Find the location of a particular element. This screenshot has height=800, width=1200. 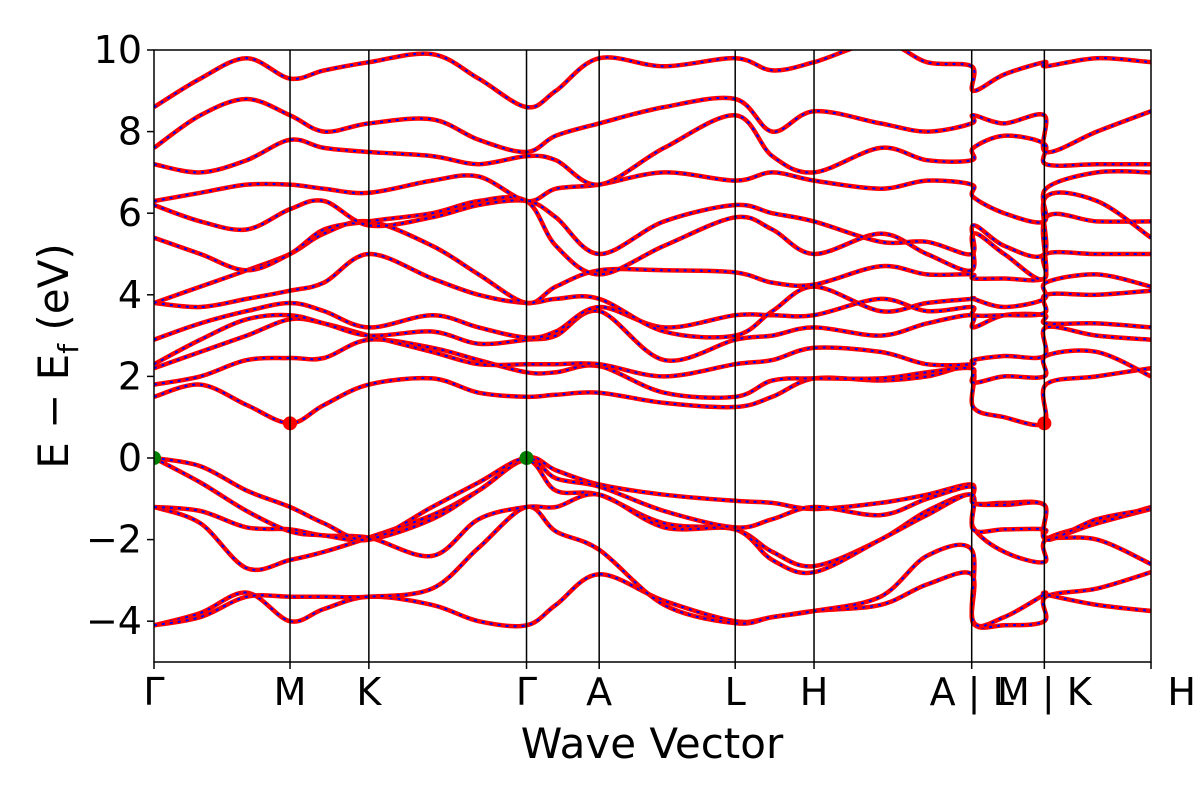

y-tick-label-3: 6 is located at coordinates (130, 213).